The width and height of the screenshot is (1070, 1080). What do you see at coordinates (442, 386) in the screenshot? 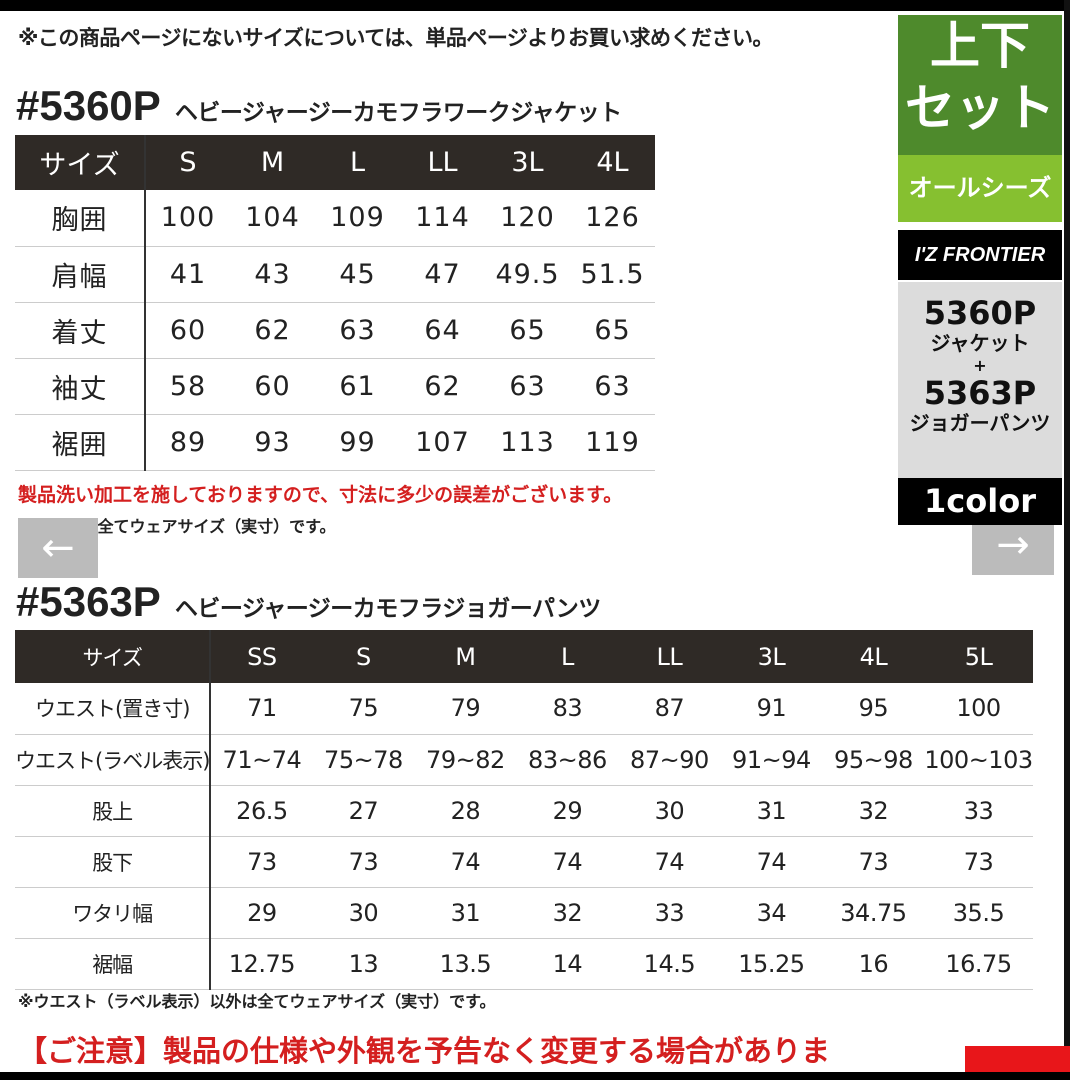
I see `table-cell: 62` at bounding box center [442, 386].